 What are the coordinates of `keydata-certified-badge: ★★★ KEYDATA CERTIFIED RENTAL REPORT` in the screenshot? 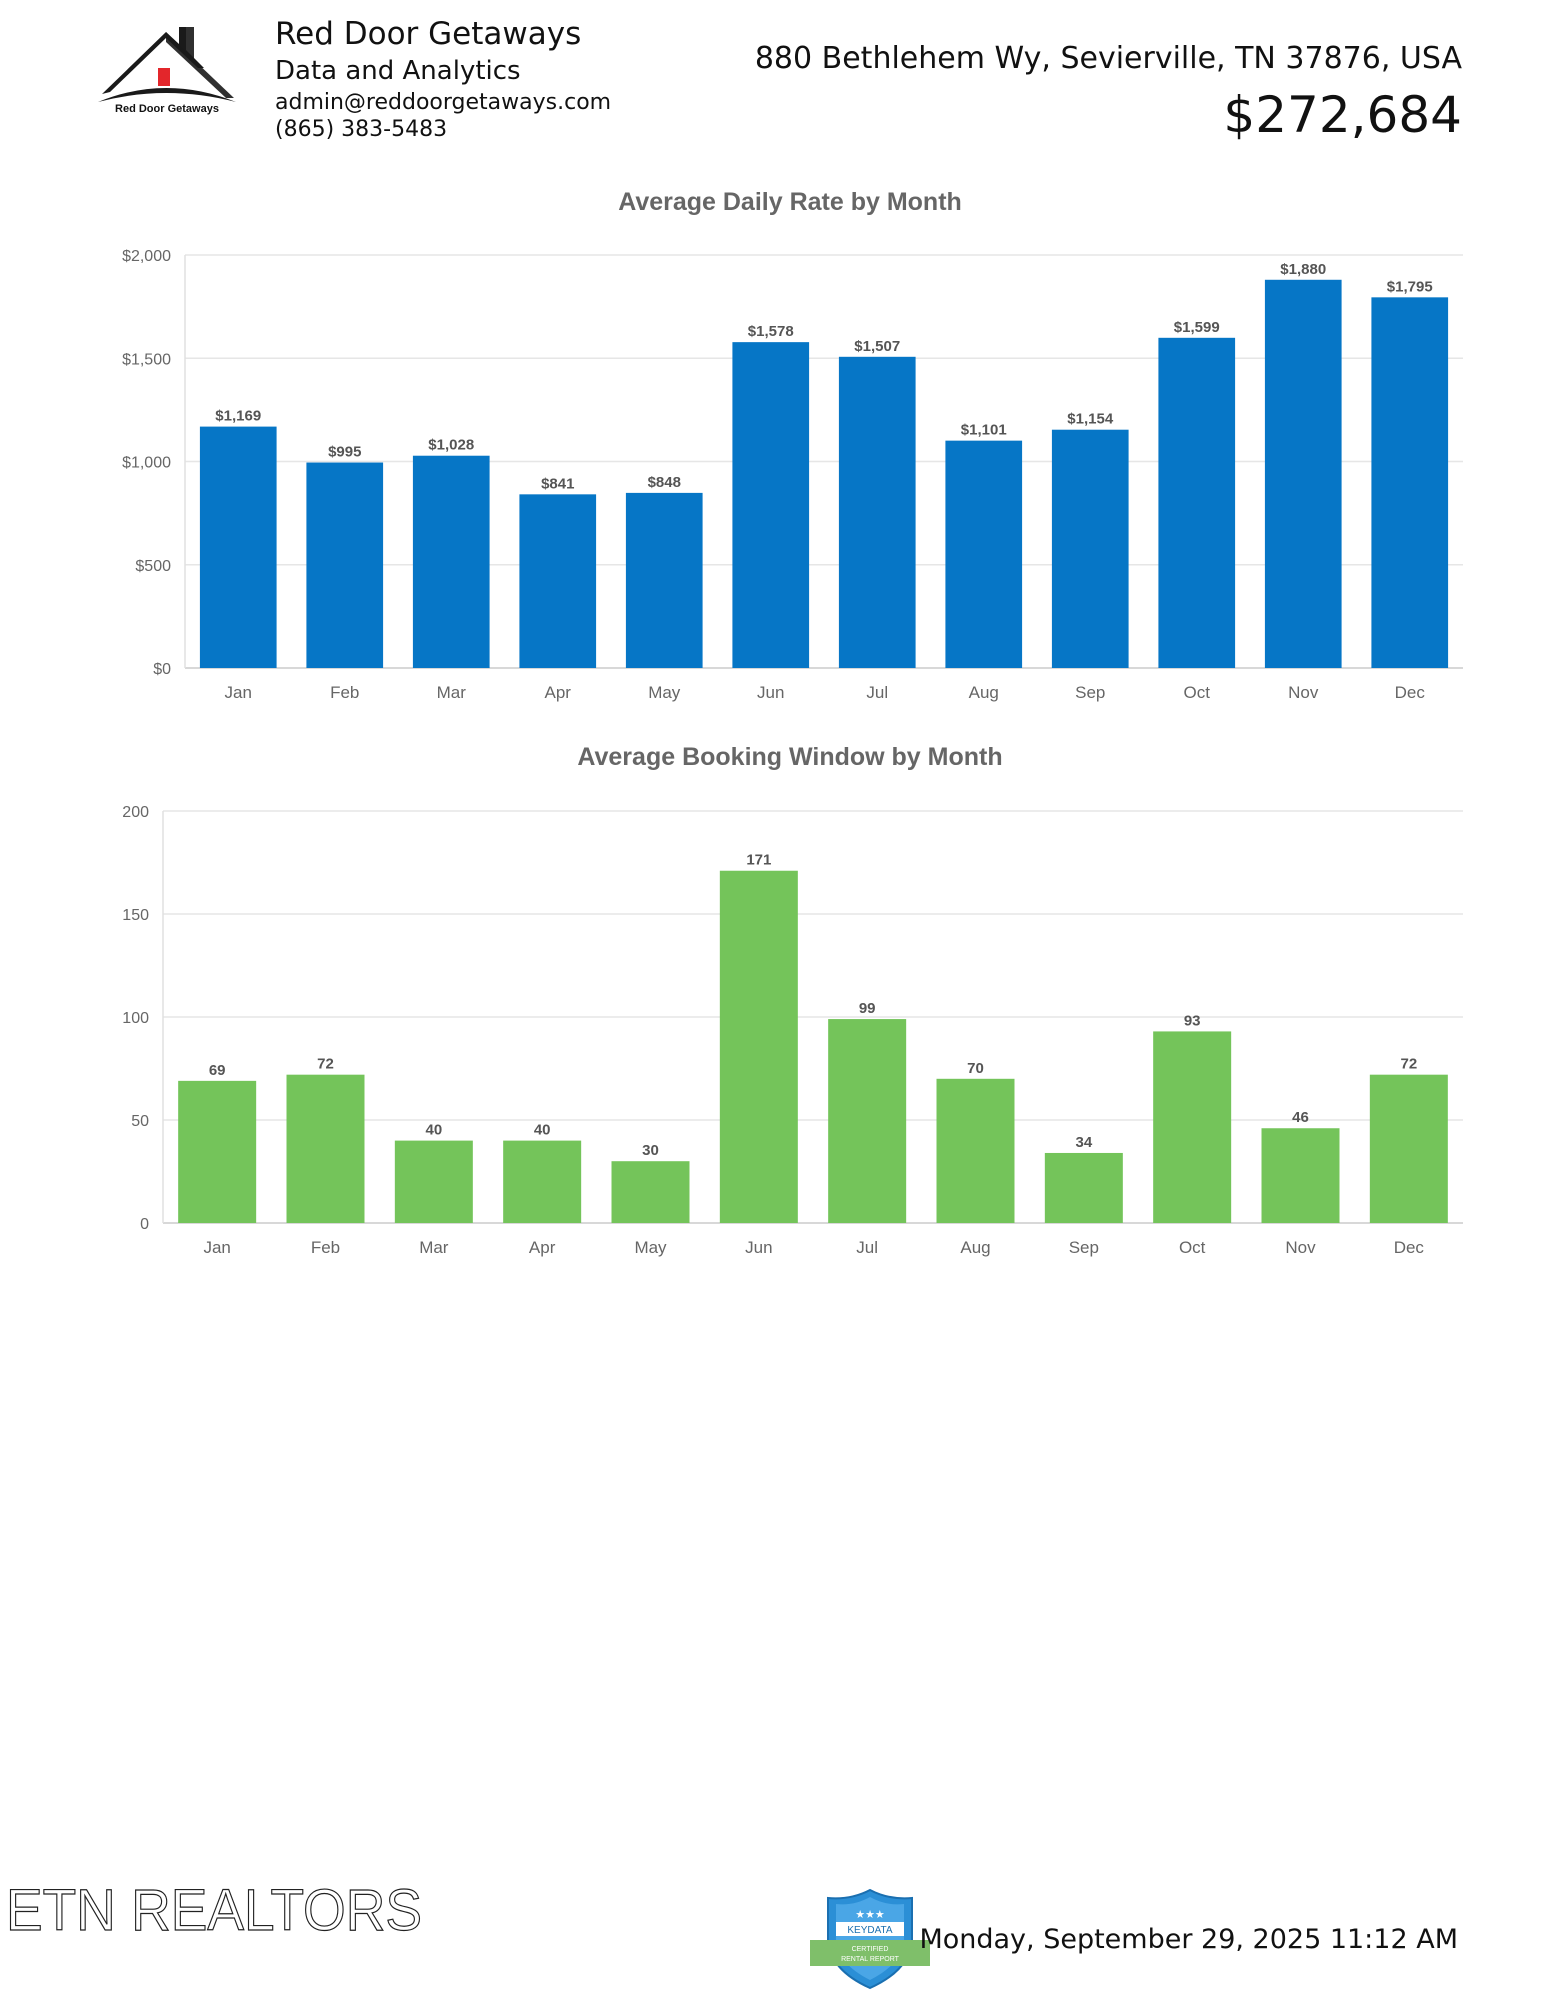 It's located at (870, 1939).